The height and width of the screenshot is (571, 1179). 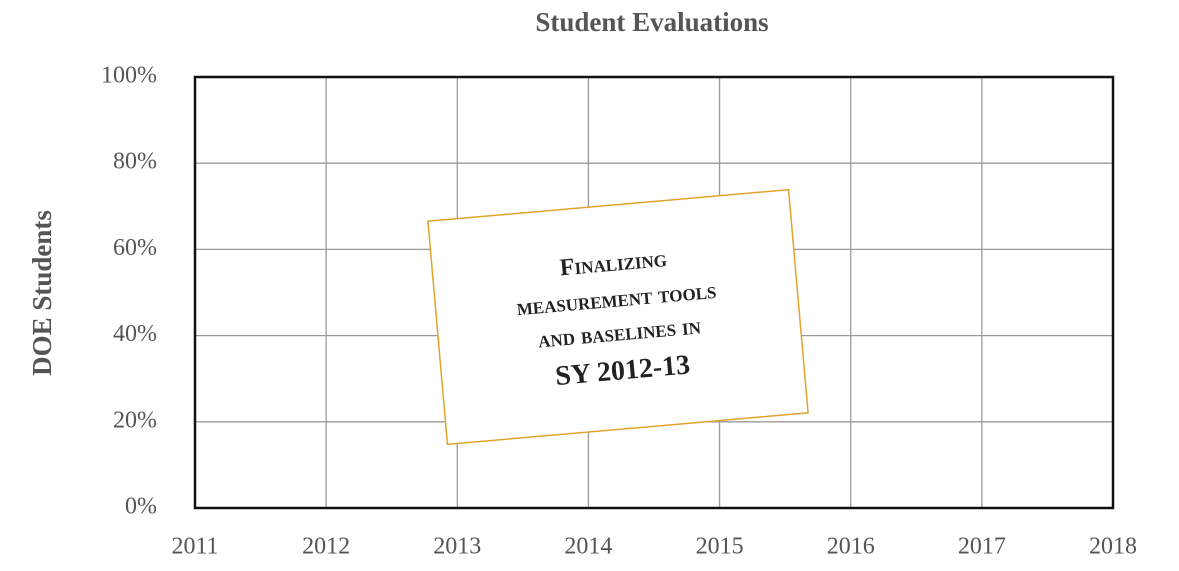 What do you see at coordinates (720, 547) in the screenshot?
I see `x-tick-label: 2015` at bounding box center [720, 547].